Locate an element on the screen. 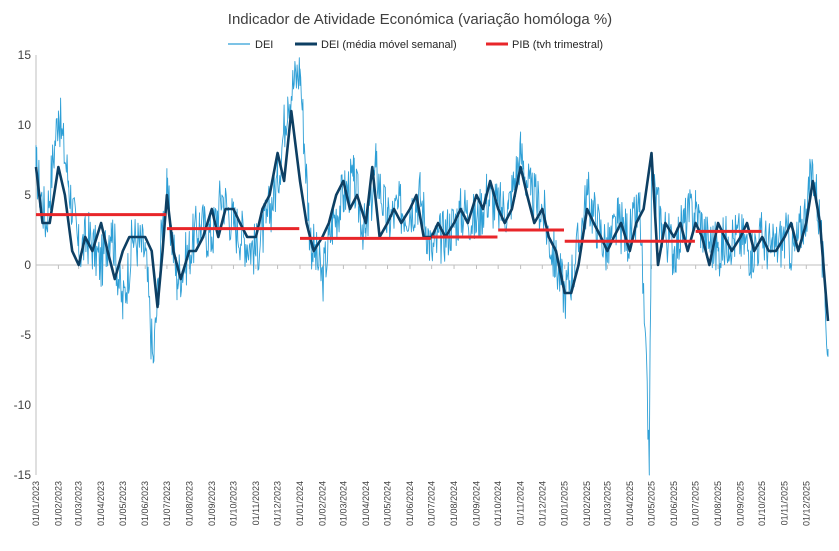 Image resolution: width=839 pixels, height=551 pixels. legend-label-dei-mm: DEI (média móvel semanal) is located at coordinates (389, 45).